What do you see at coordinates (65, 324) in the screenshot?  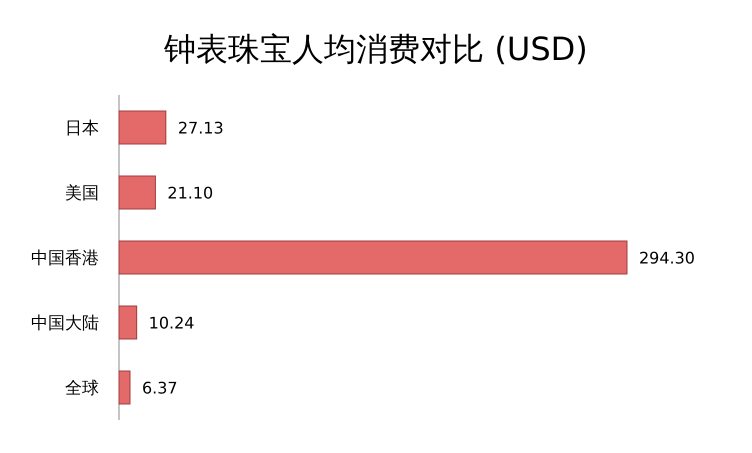 I see `y-tick-label: 中国大陆` at bounding box center [65, 324].